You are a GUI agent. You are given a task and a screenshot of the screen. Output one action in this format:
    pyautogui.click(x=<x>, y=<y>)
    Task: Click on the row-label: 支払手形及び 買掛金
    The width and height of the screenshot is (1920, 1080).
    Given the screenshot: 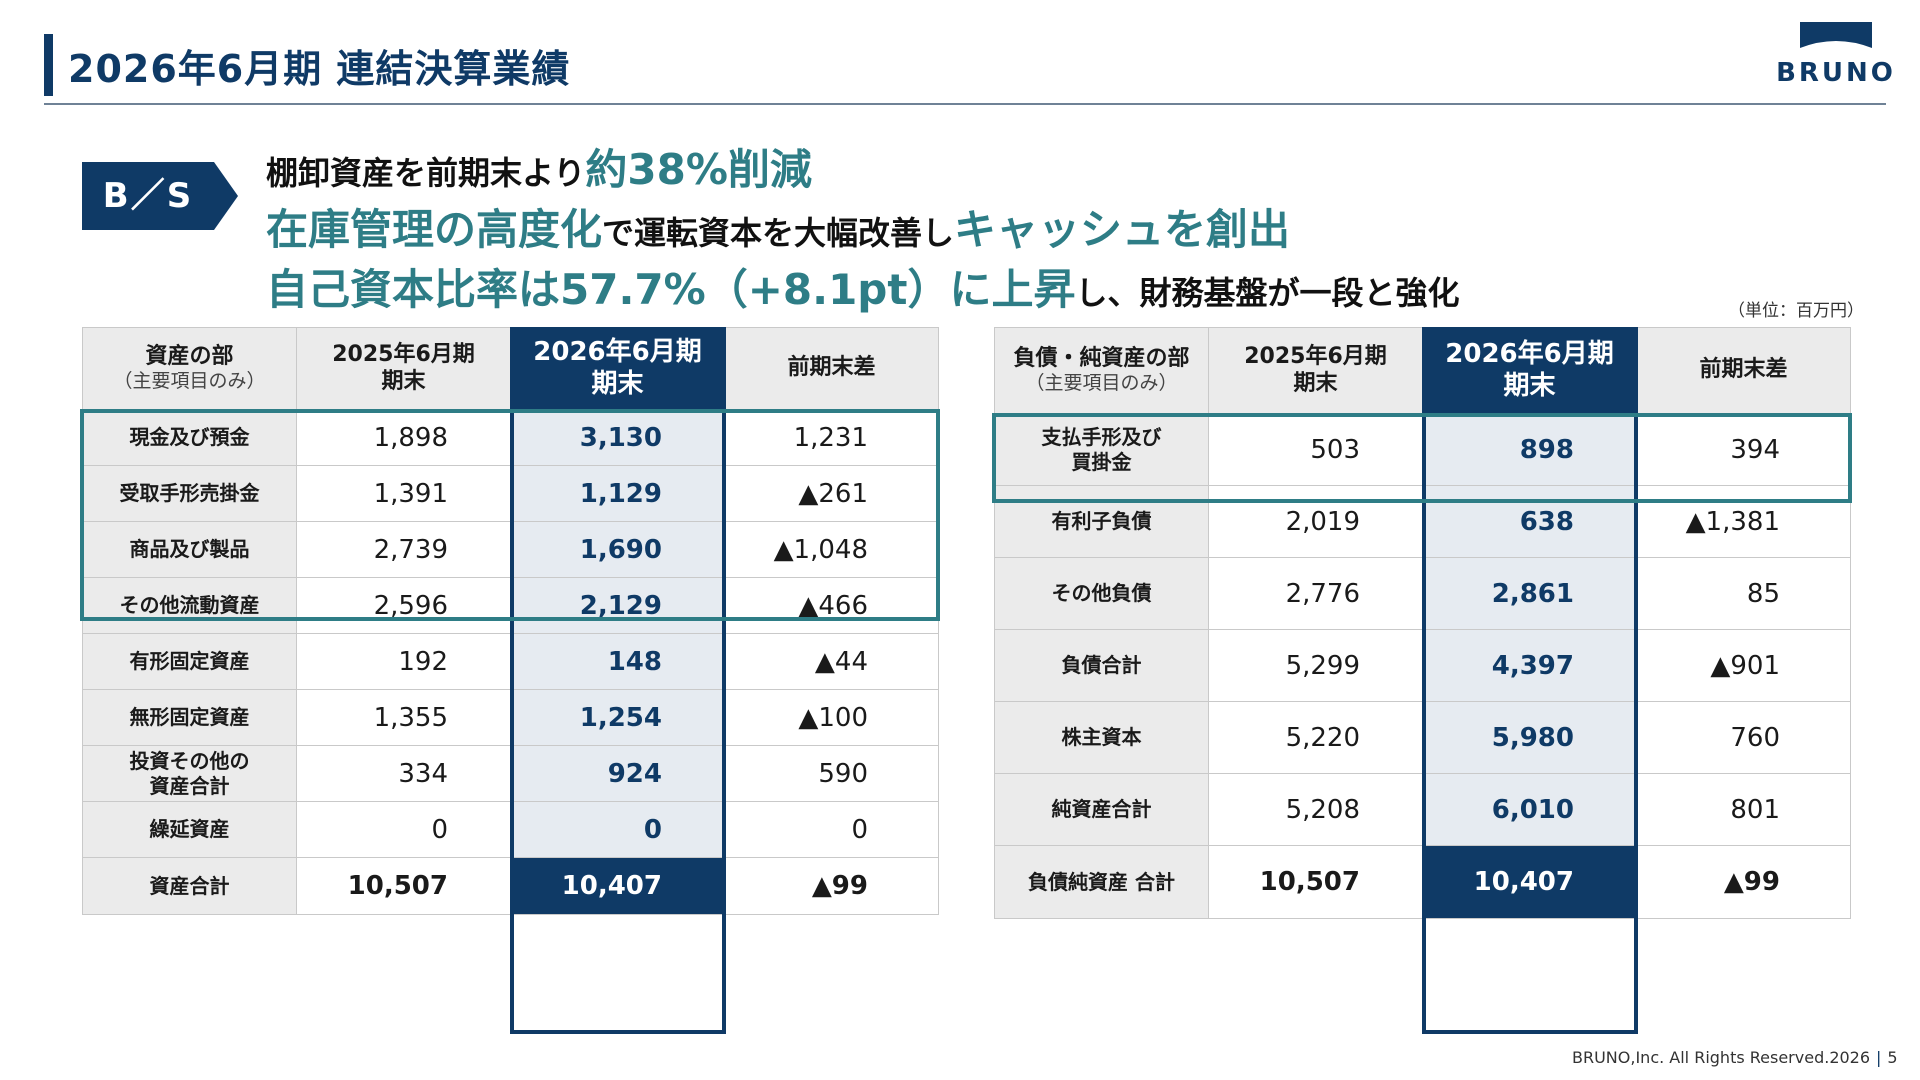 What is the action you would take?
    pyautogui.click(x=1101, y=449)
    